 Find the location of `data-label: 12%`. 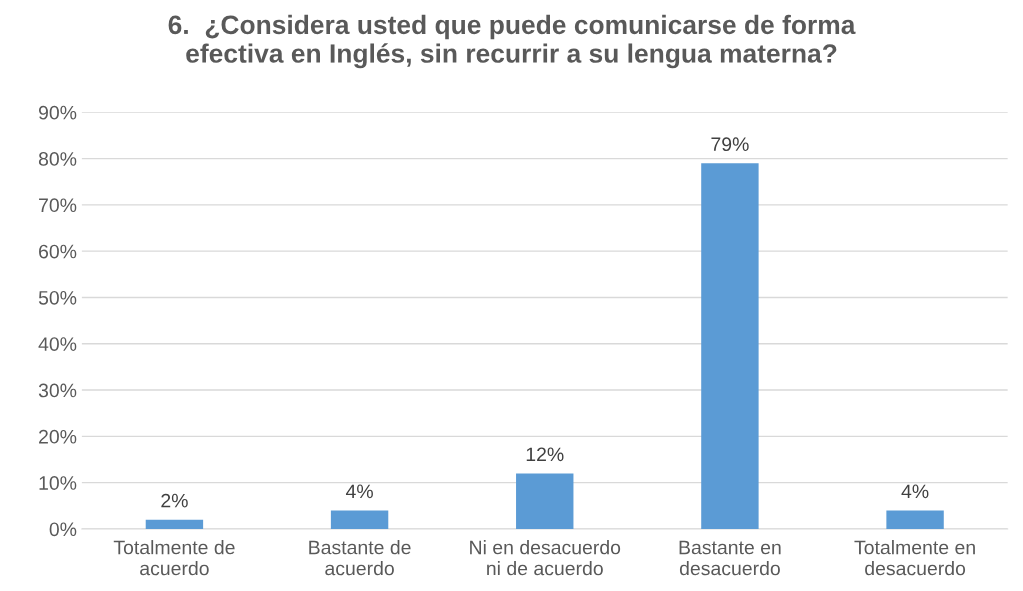

data-label: 12% is located at coordinates (545, 454).